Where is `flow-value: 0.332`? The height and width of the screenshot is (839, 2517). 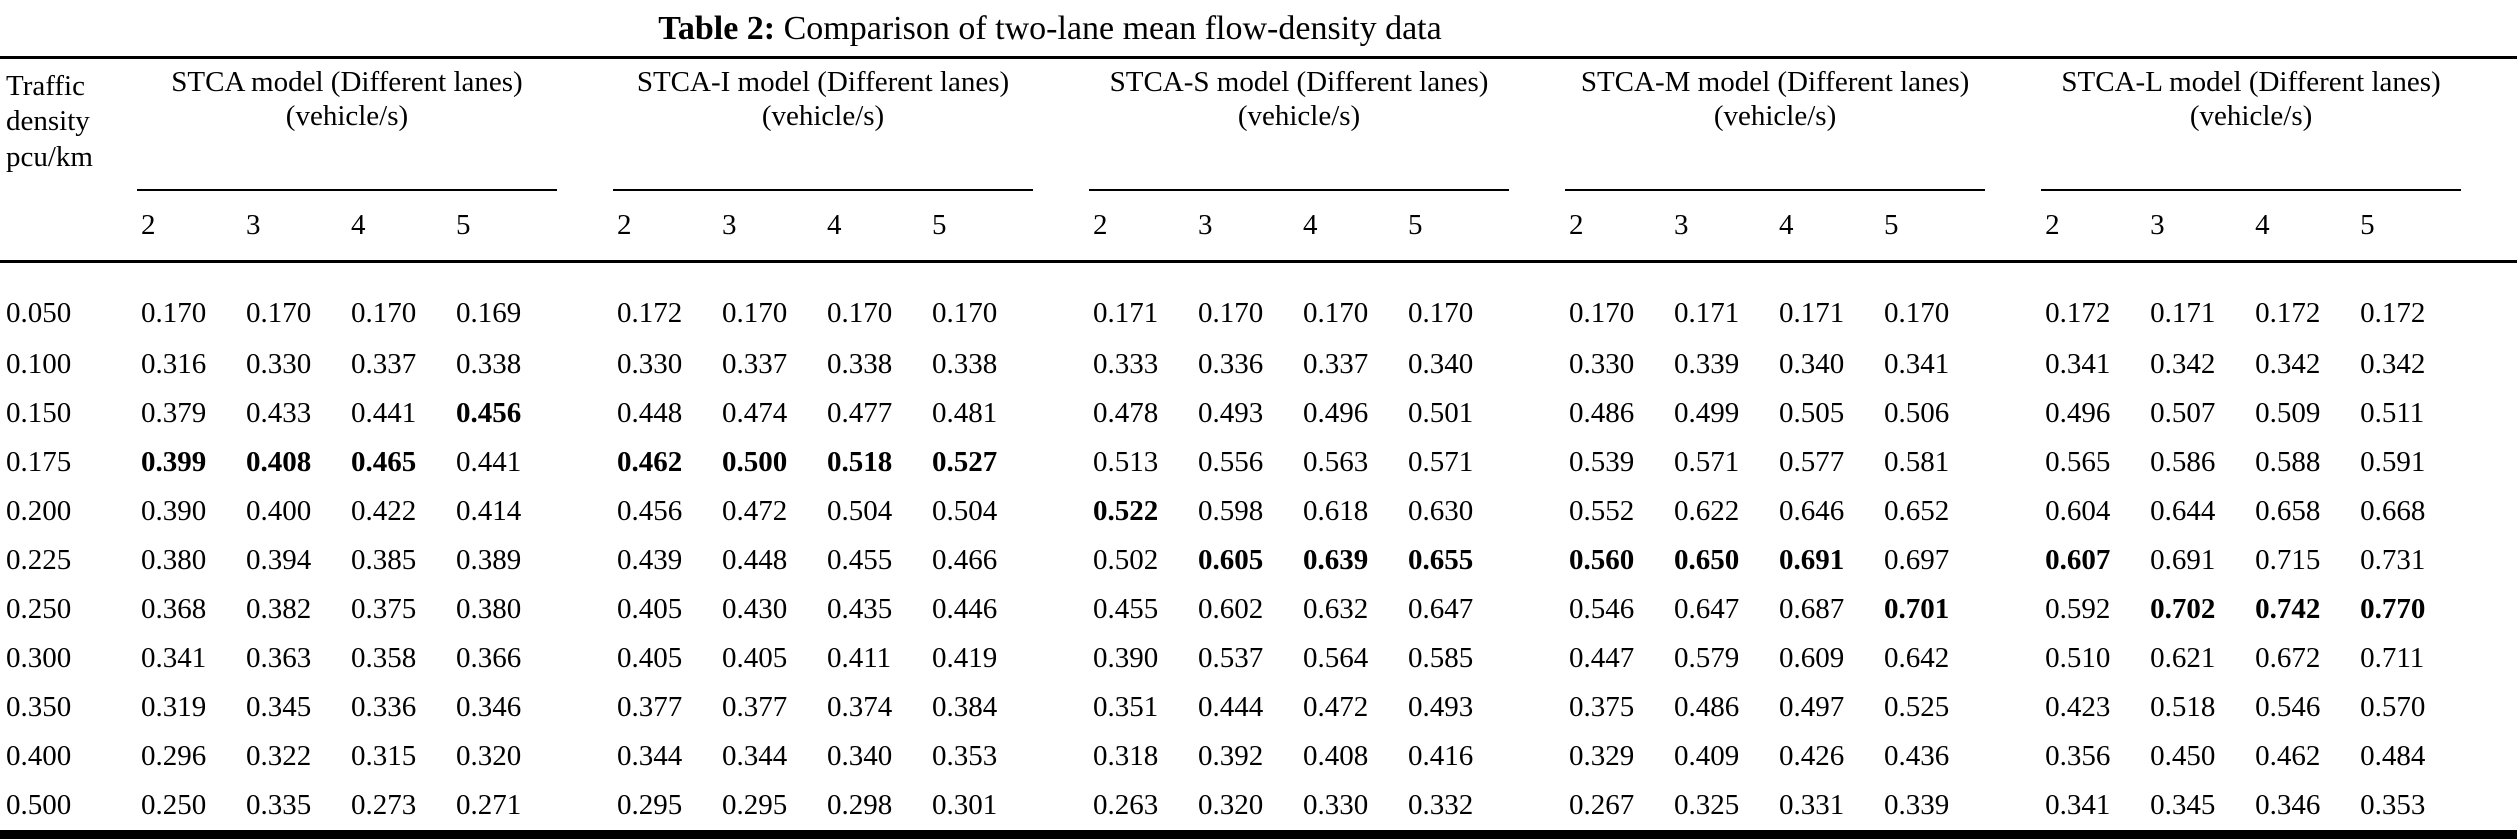
flow-value: 0.332 is located at coordinates (1441, 805).